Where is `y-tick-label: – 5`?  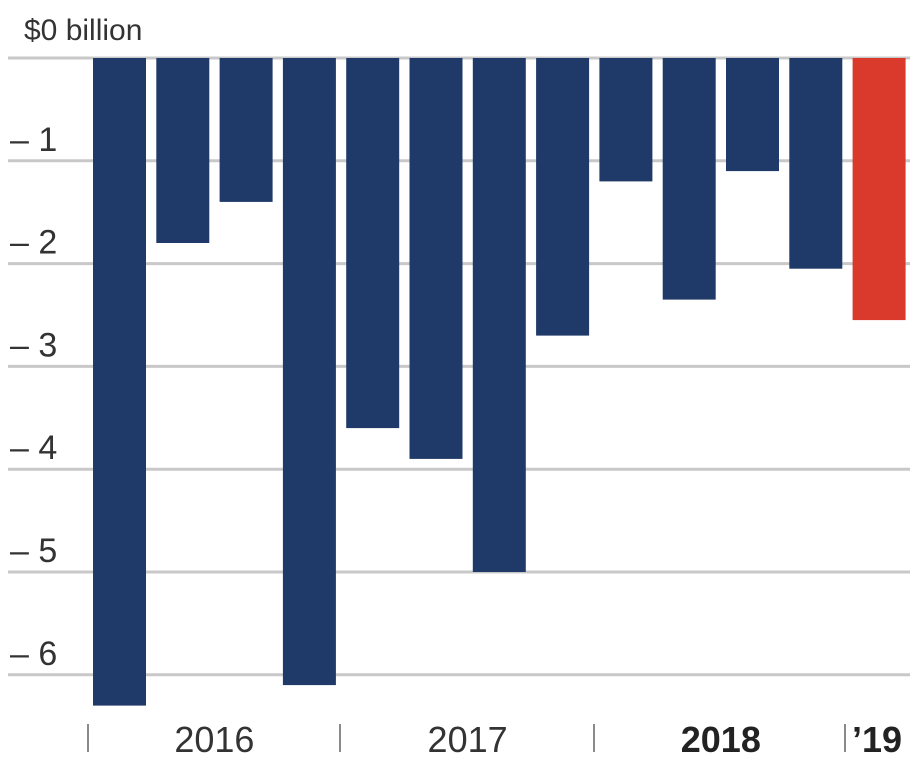
y-tick-label: – 5 is located at coordinates (33, 551).